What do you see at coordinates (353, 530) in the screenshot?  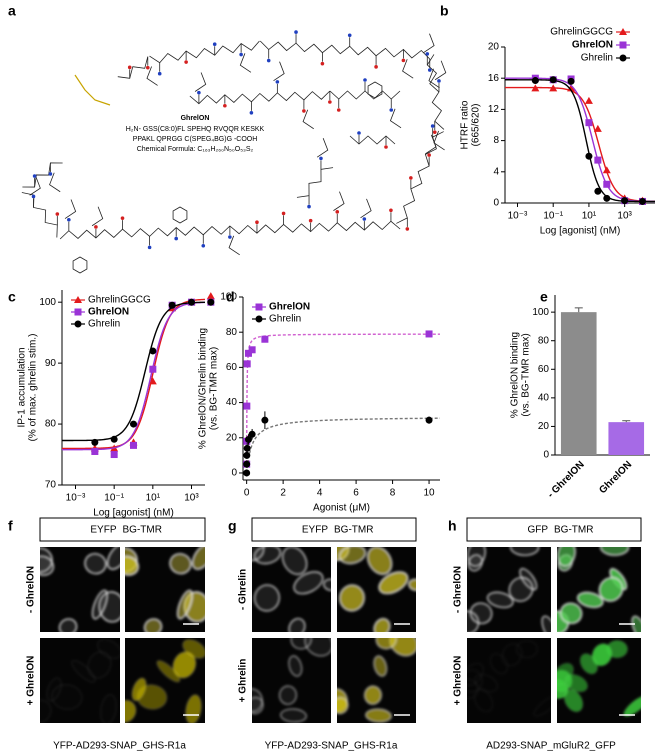 I see `channel-label: BG-TMR` at bounding box center [353, 530].